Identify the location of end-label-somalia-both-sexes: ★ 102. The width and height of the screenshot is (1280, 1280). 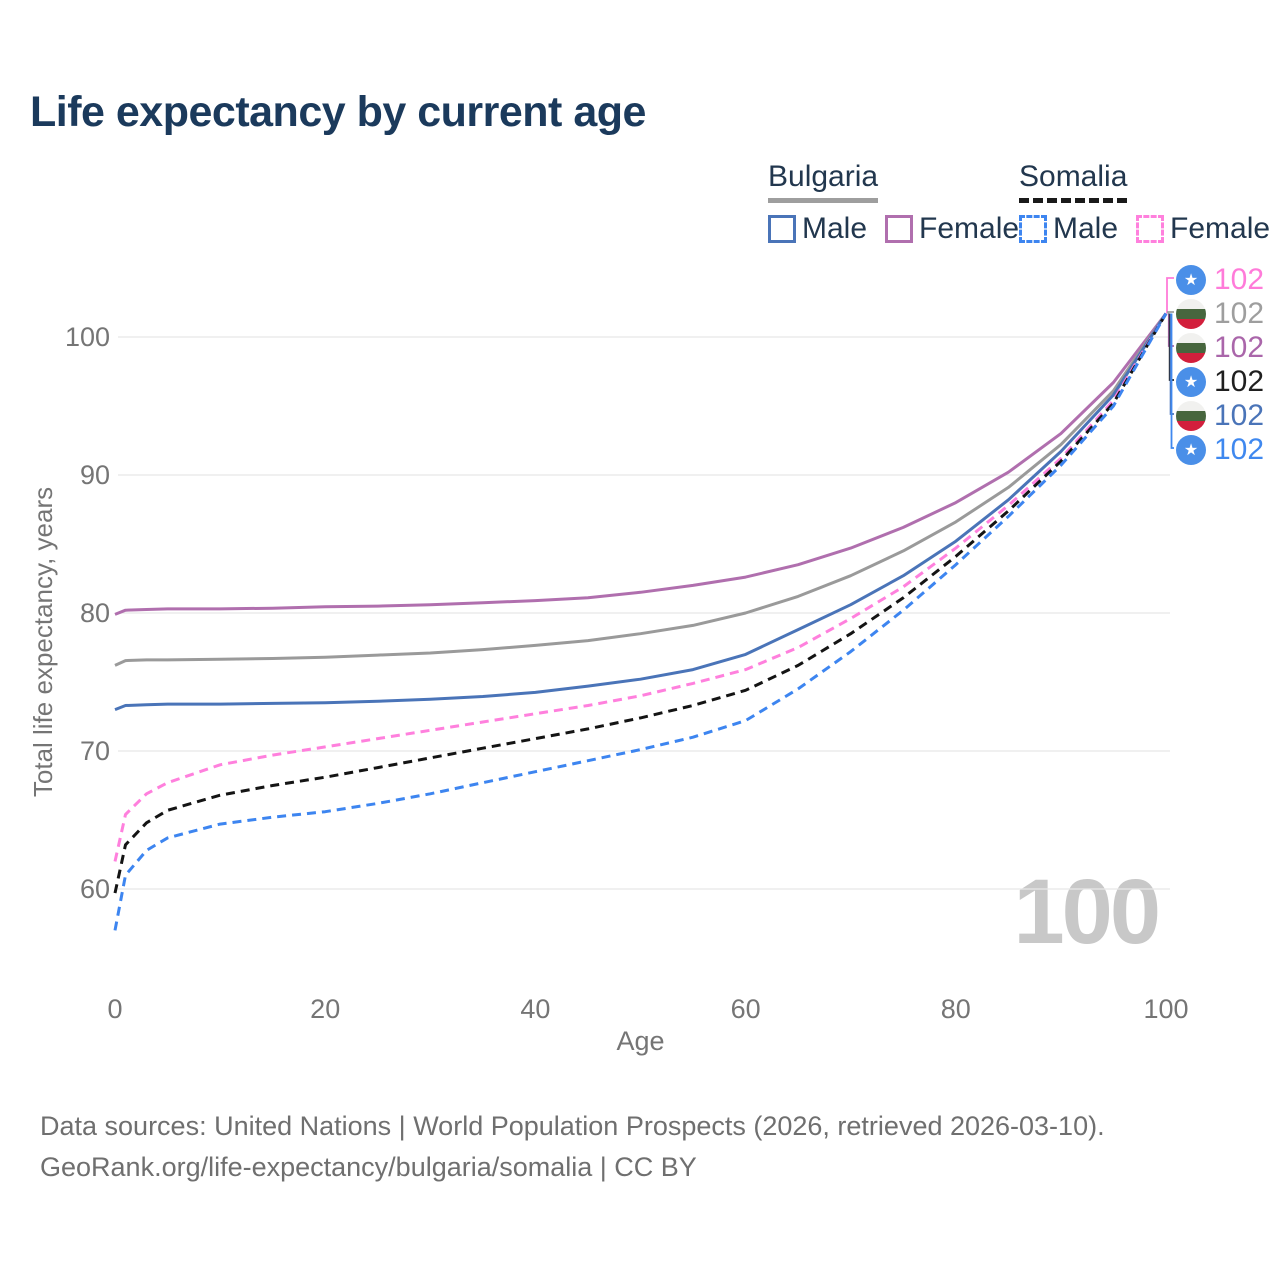
(1220, 382).